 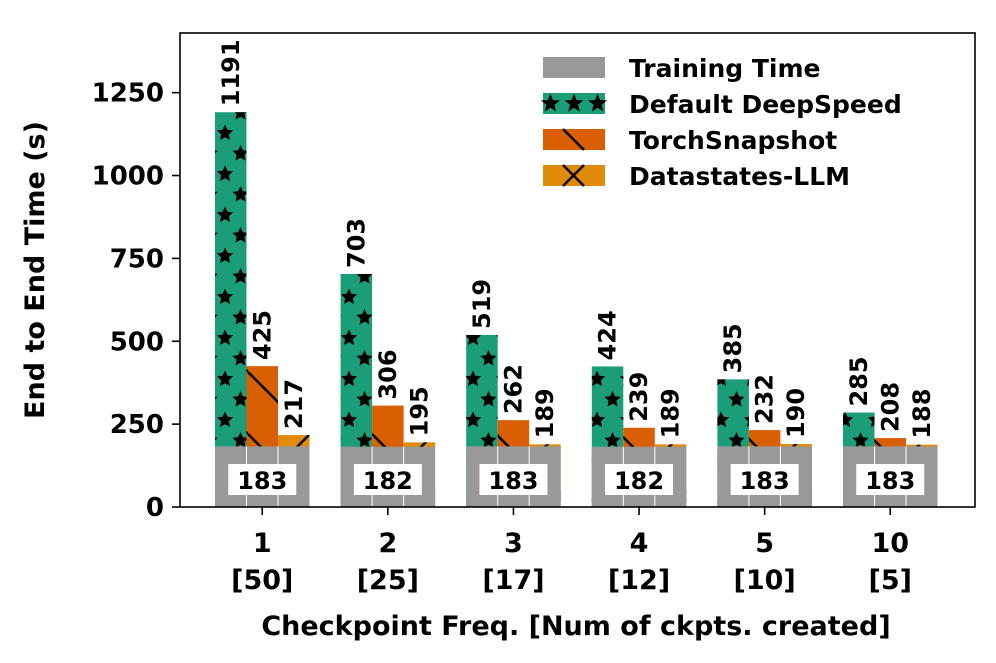 What do you see at coordinates (796, 413) in the screenshot?
I see `bar-value-label: 190` at bounding box center [796, 413].